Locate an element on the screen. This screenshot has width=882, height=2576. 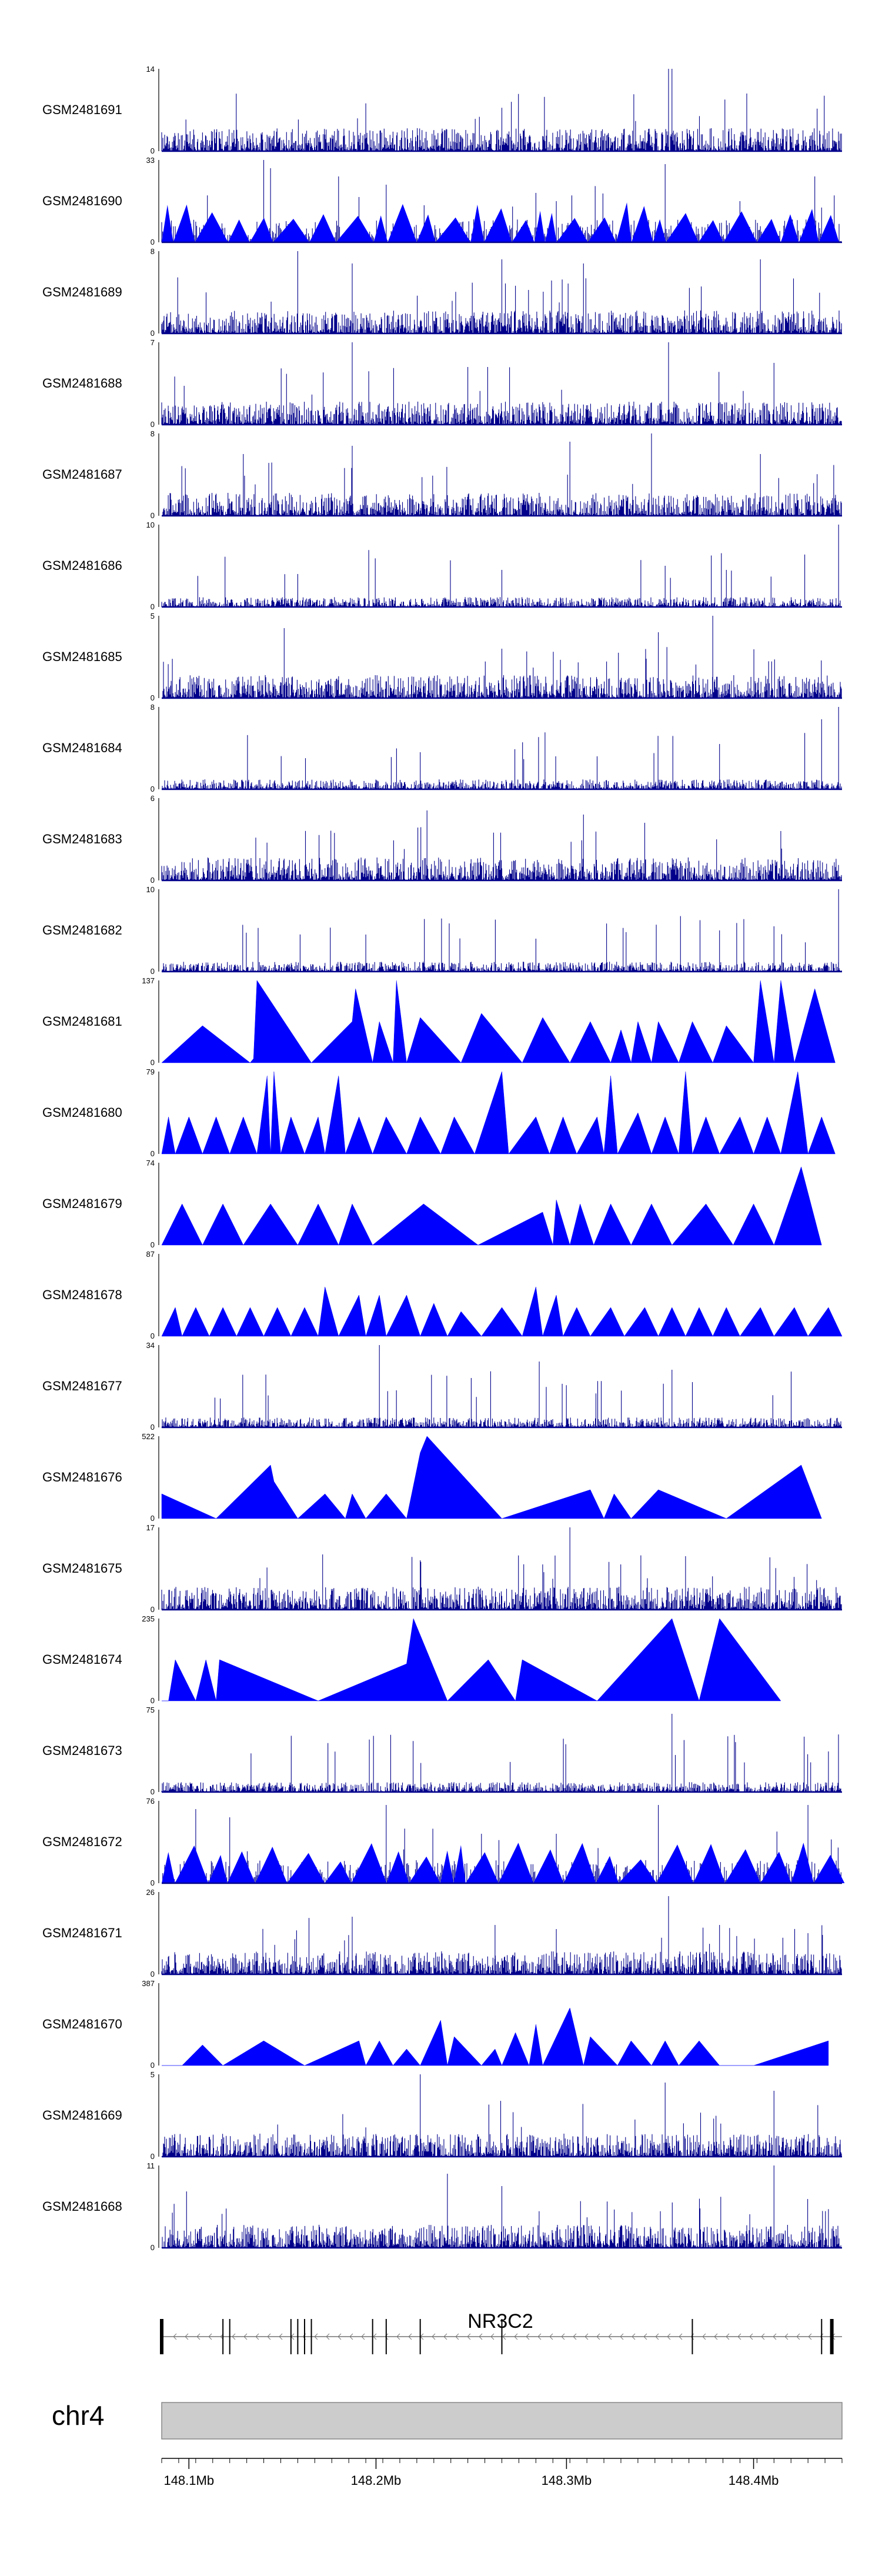
chromosome-track: chr4 is located at coordinates (447, 2420).